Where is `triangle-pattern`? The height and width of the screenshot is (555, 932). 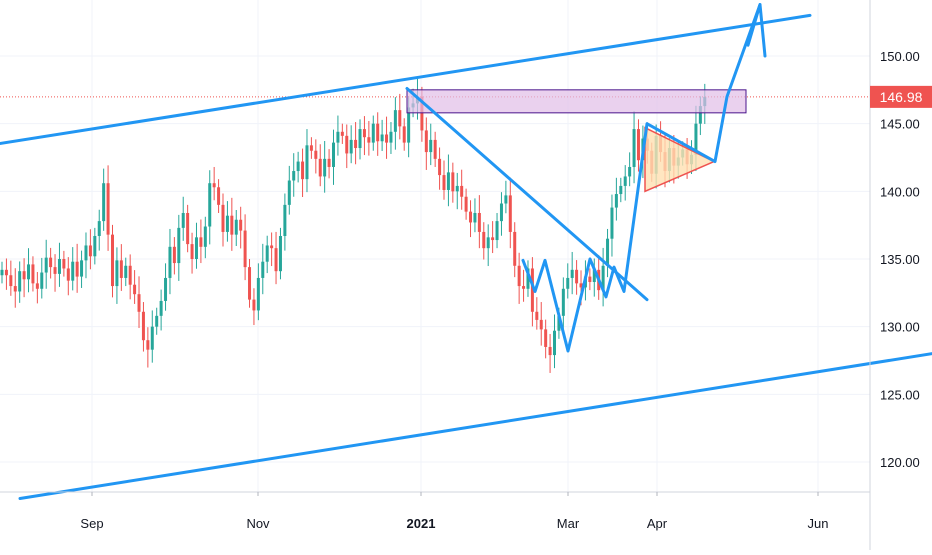 triangle-pattern is located at coordinates (680, 159).